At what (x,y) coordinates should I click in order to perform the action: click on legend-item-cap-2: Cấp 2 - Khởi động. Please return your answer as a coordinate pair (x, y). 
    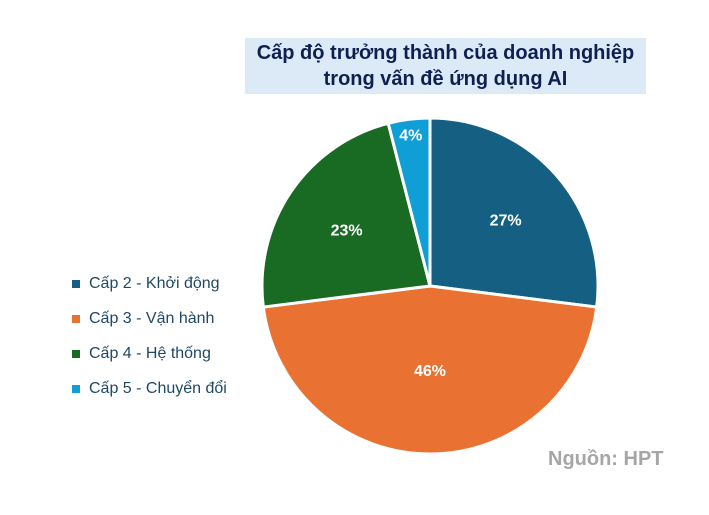
    Looking at the image, I should click on (149, 283).